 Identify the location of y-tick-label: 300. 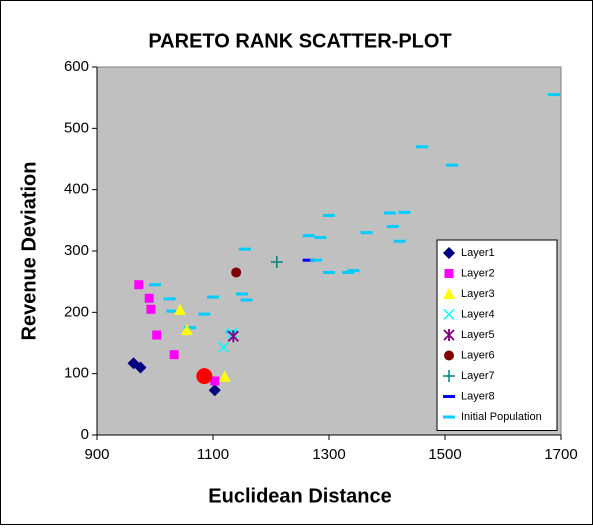
(76, 250).